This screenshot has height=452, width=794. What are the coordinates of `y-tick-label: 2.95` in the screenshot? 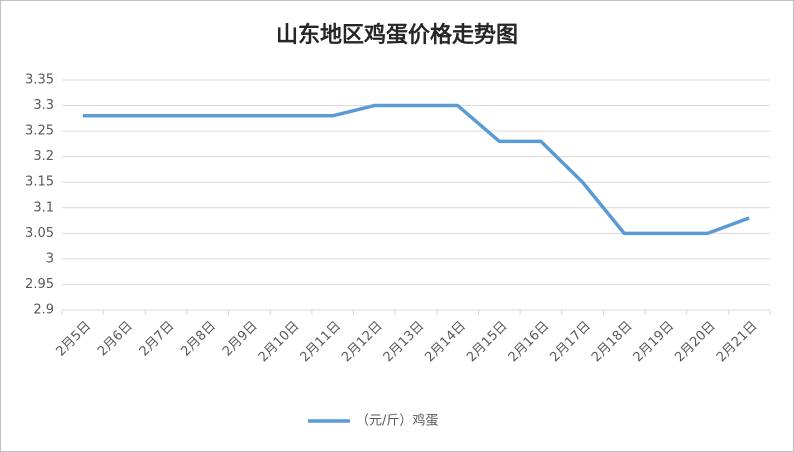 It's located at (39, 284).